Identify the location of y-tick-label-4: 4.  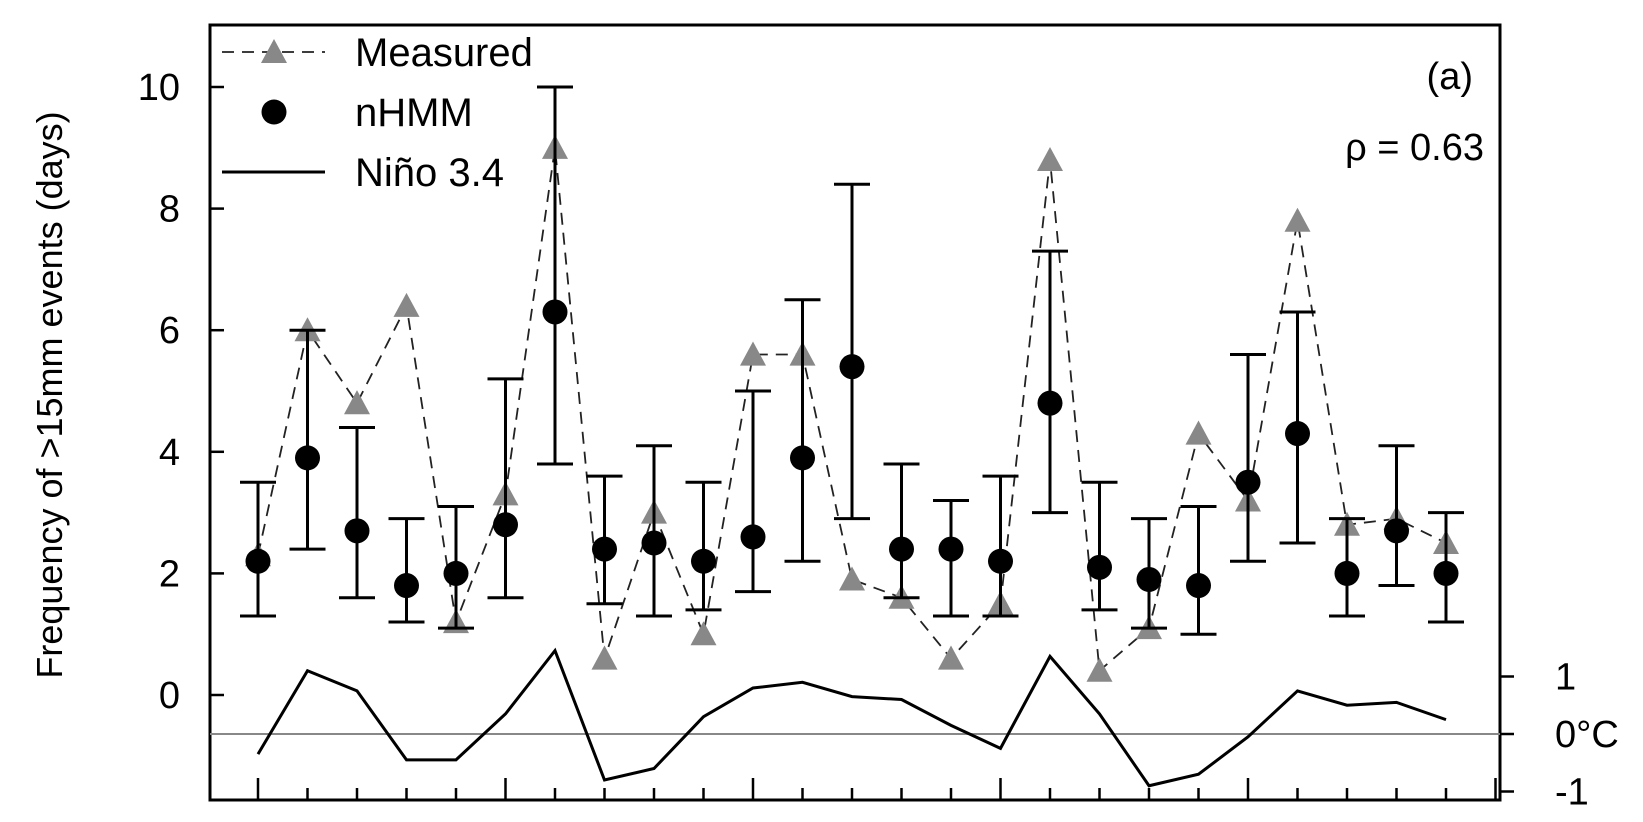
(169, 453).